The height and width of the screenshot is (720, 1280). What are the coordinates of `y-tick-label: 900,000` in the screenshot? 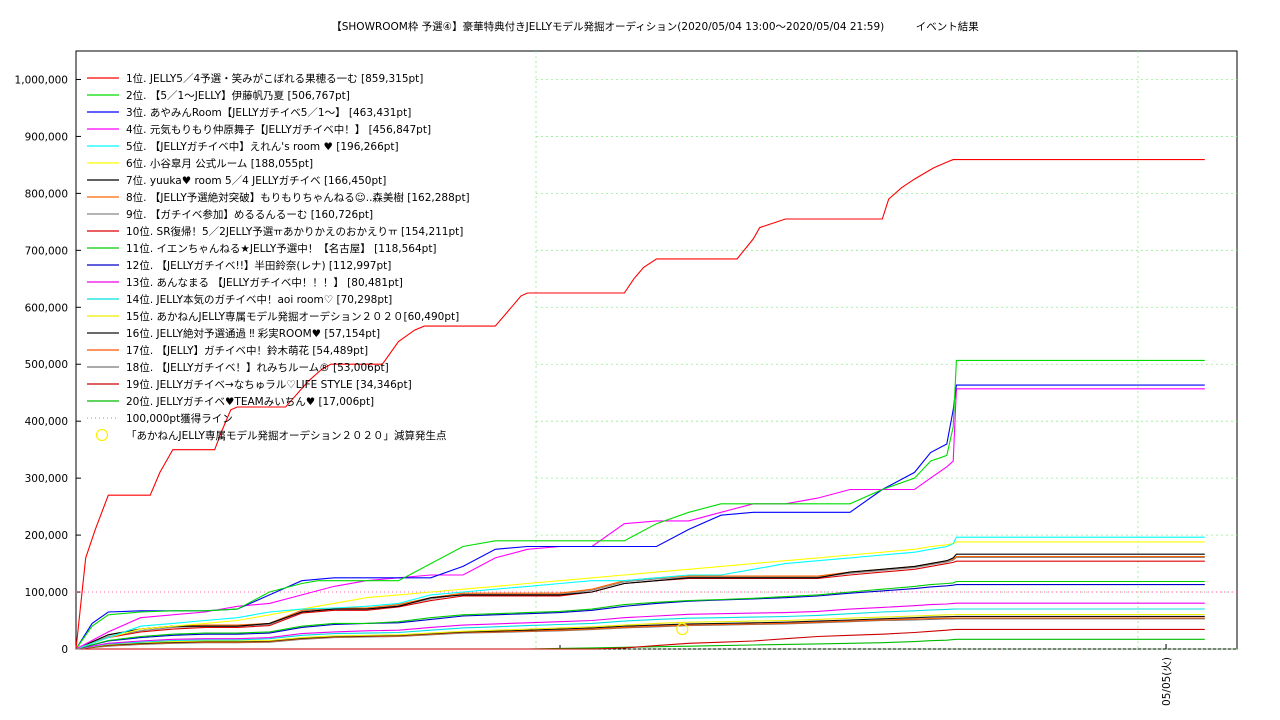 It's located at (46, 137).